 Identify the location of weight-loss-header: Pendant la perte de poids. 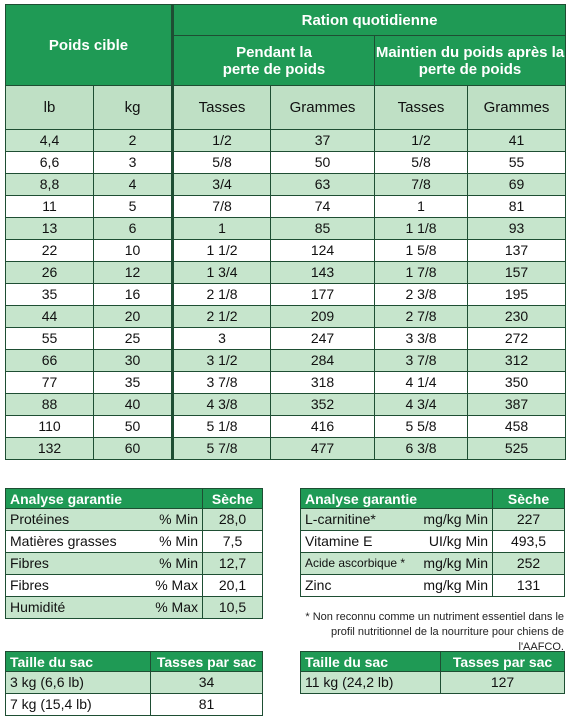
(273, 60).